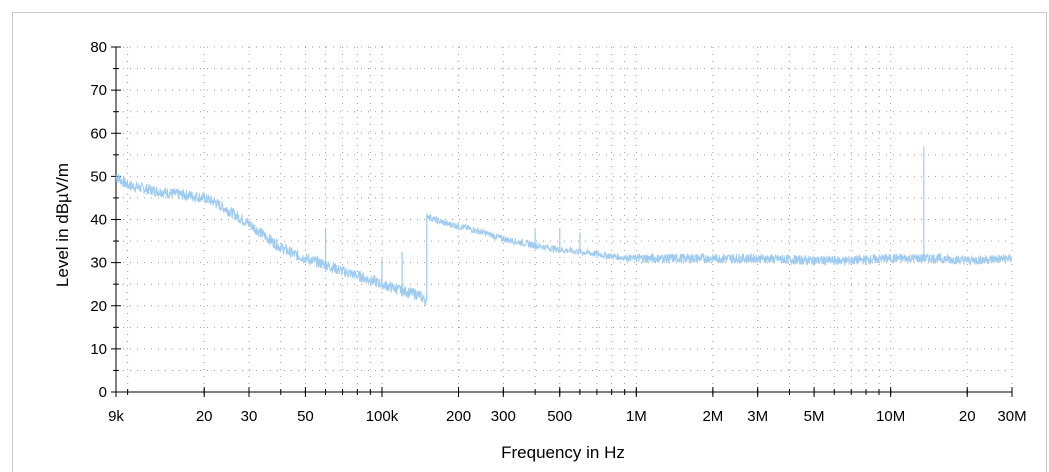  Describe the element at coordinates (890, 416) in the screenshot. I see `x-tick-label: 10M` at that location.